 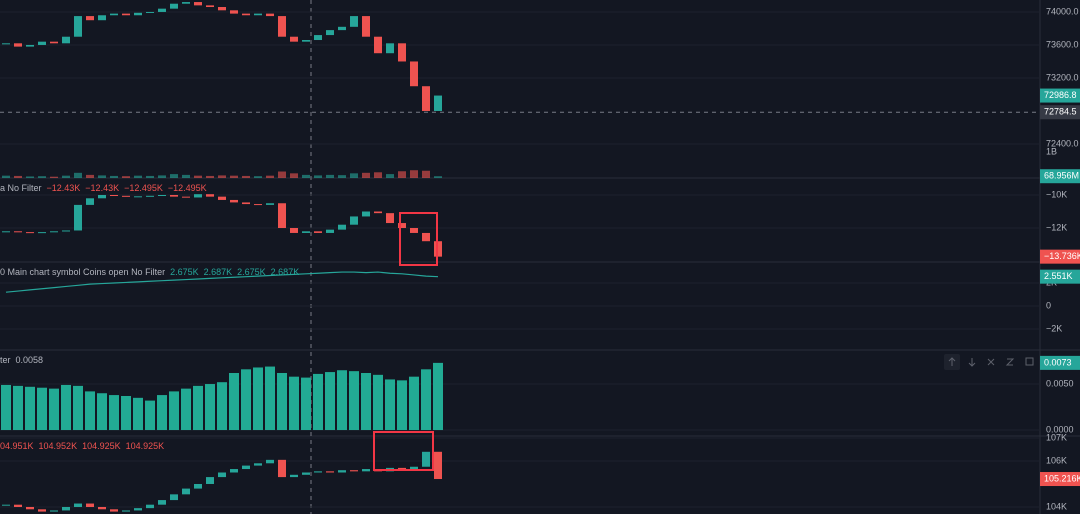 What do you see at coordinates (285, 272) in the screenshot?
I see `legend-value: 2.687K` at bounding box center [285, 272].